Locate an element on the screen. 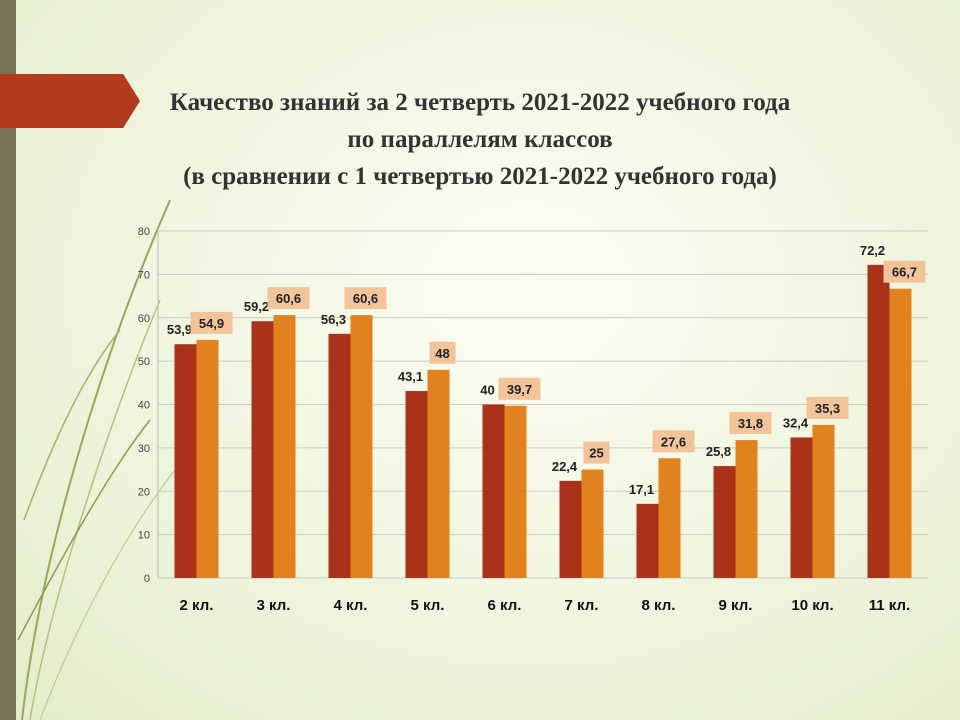  data-label-series-1: 56,3 is located at coordinates (333, 319).